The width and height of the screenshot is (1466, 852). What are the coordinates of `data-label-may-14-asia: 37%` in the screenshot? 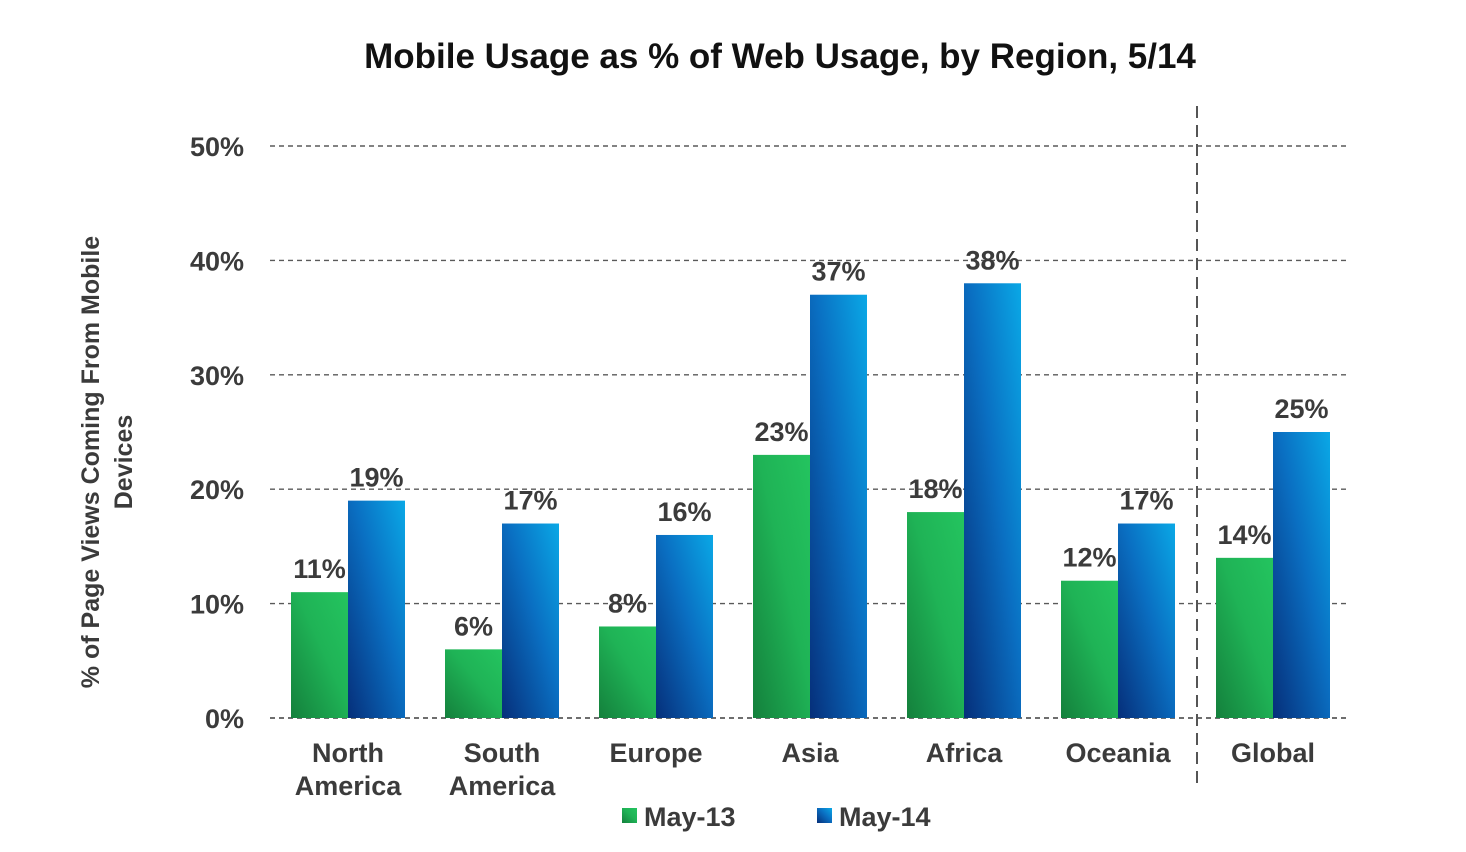 It's located at (838, 272).